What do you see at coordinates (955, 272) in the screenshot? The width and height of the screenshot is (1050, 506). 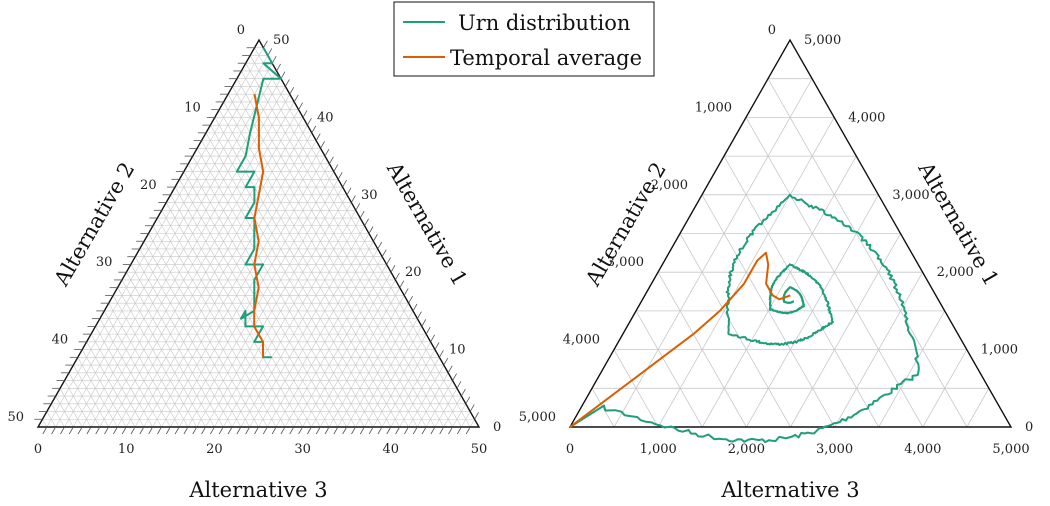 I see `tick-label-alt1: 2,000` at bounding box center [955, 272].